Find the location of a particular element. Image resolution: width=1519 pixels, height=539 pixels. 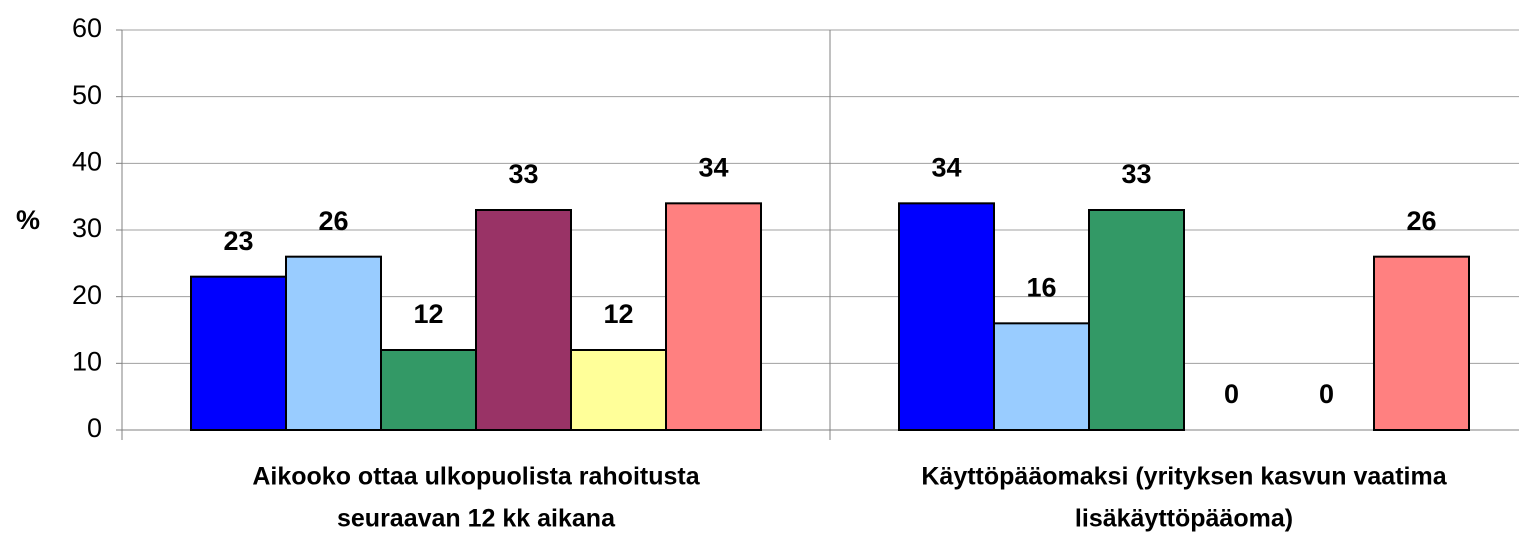

x-tick-label: Aikooko ottaa ulkopuolista rahoitusta is located at coordinates (476, 477).